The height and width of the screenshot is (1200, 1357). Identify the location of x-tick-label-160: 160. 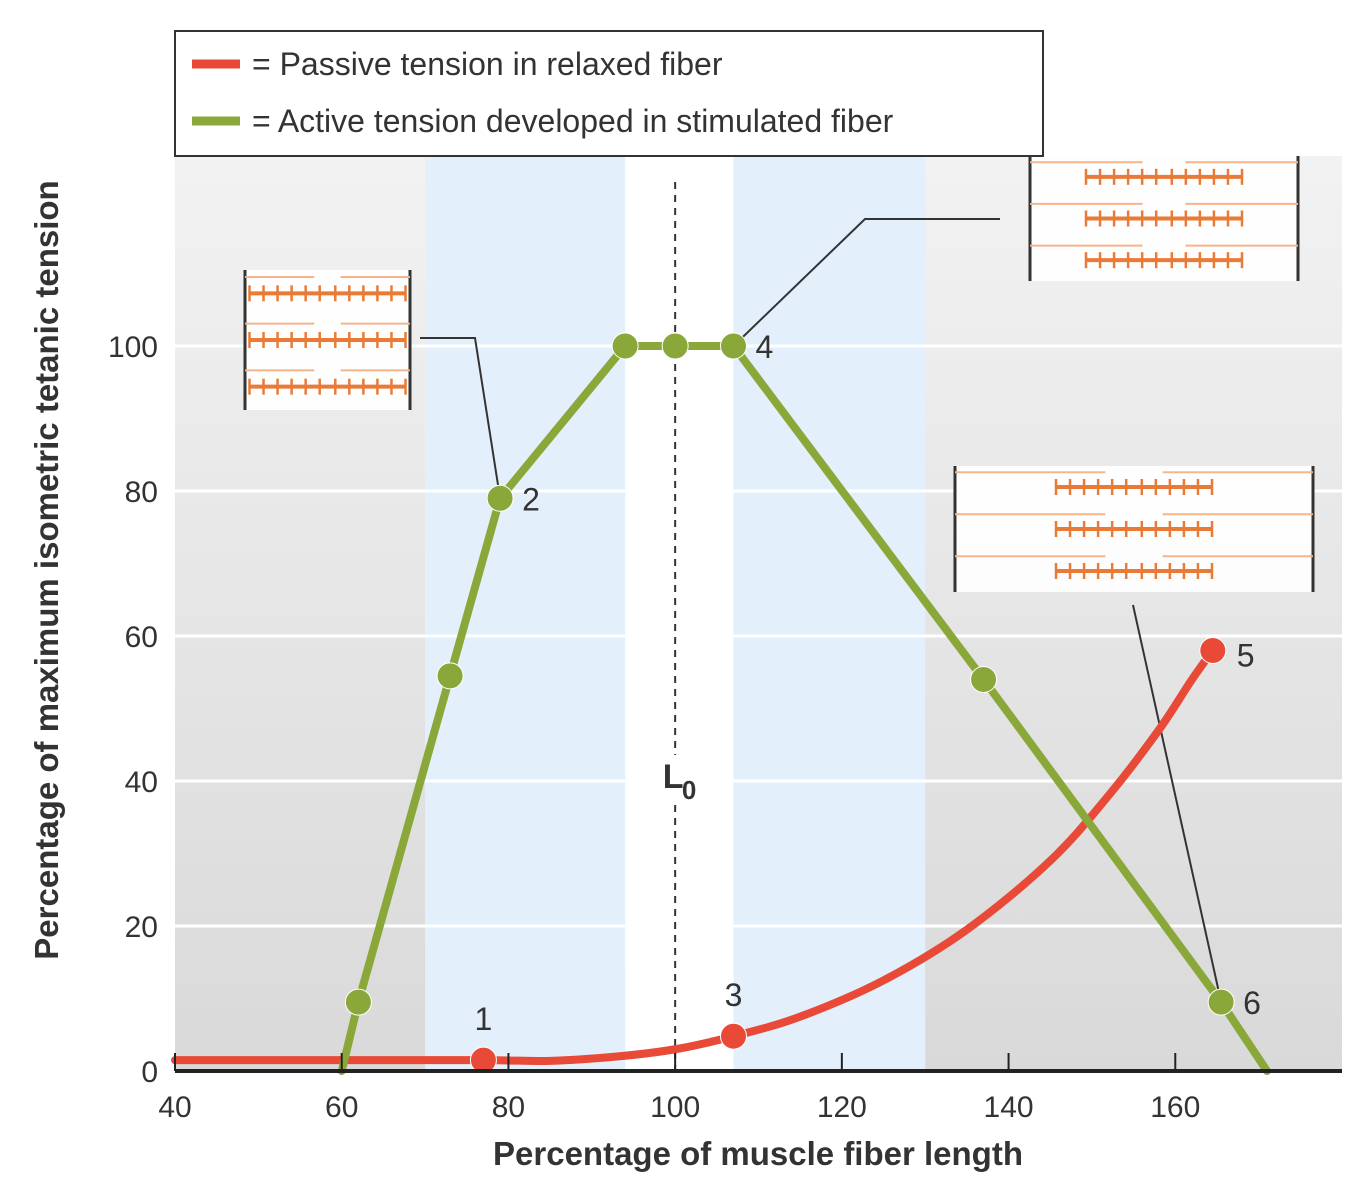
(1175, 1107).